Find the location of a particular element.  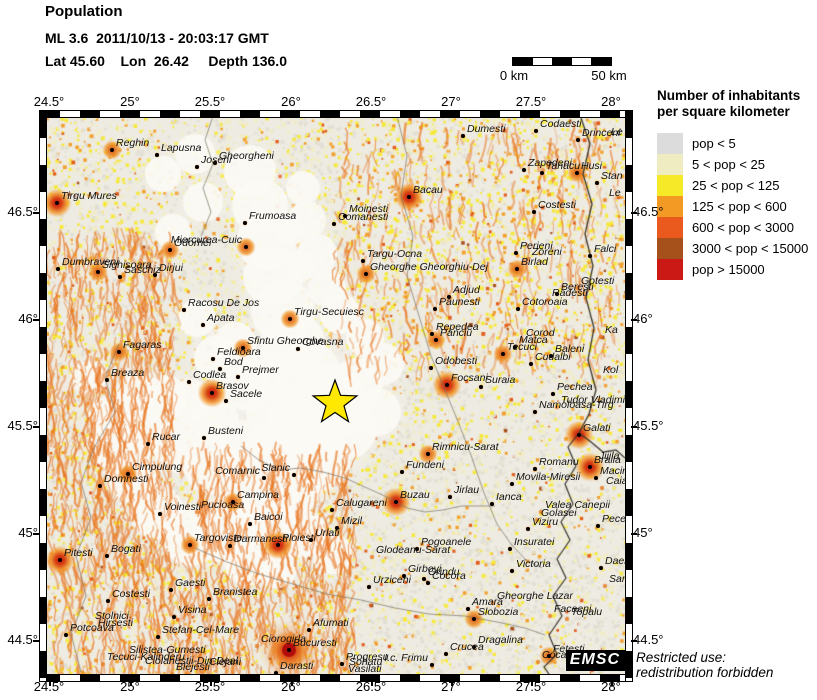

city-label: Targoviste is located at coordinates (218, 538).